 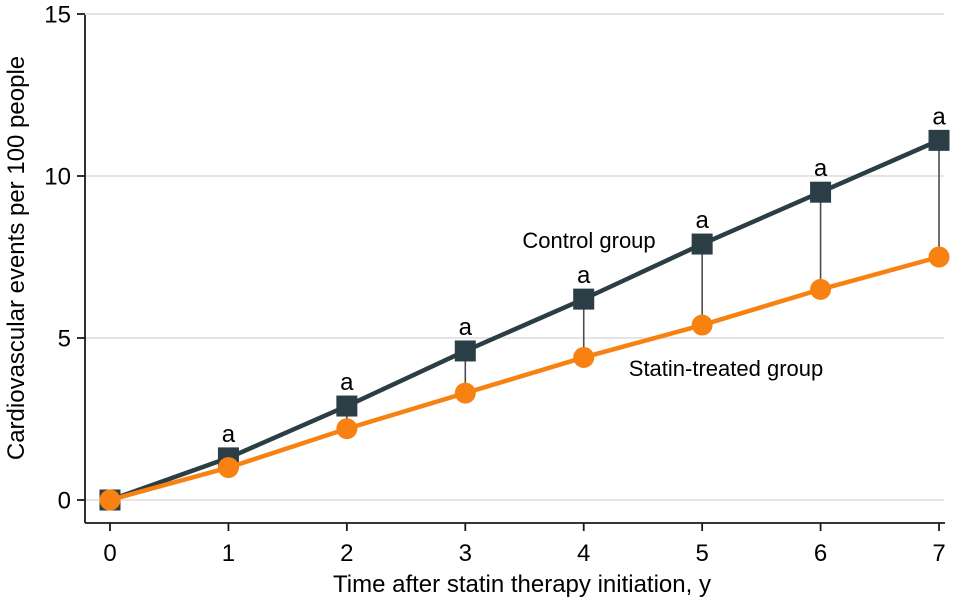 I want to click on annotation-a-x-7: a, so click(x=939, y=116).